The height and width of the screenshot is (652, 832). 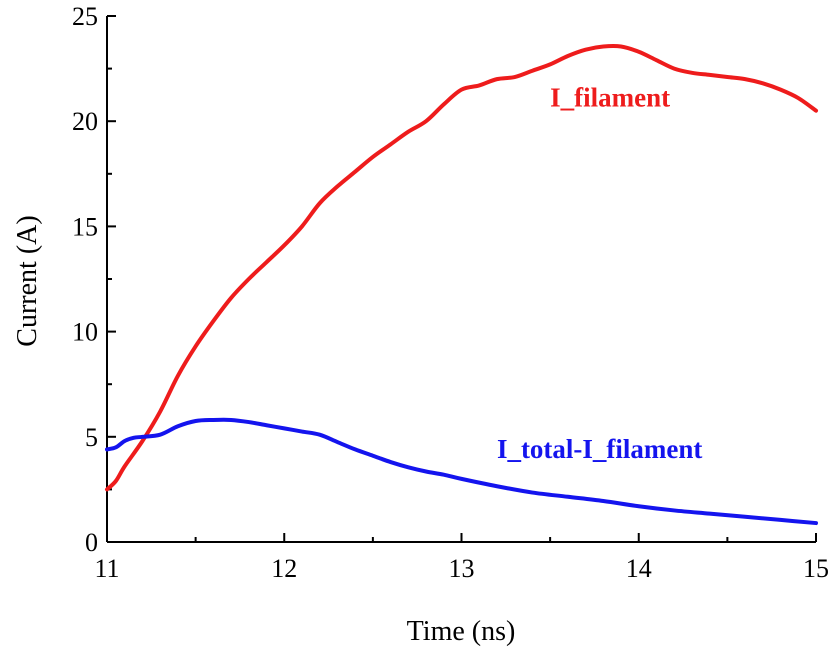 I want to click on series-label-0: I_filament, so click(x=610, y=97).